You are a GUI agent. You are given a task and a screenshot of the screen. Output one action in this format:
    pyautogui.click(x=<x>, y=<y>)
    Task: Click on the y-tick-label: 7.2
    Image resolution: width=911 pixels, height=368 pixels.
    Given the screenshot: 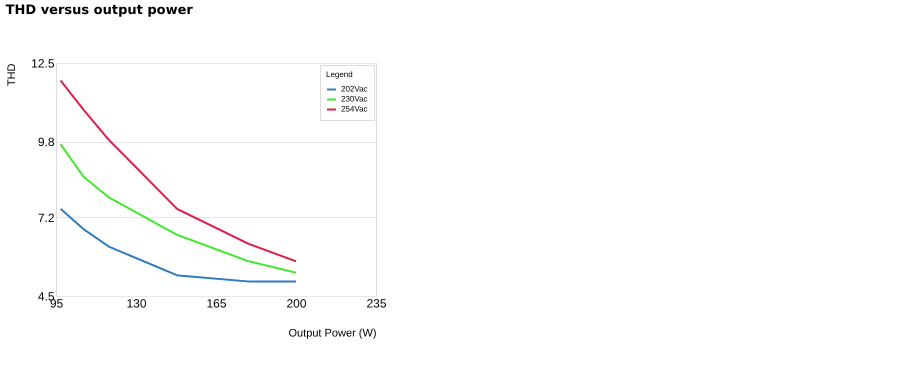 What is the action you would take?
    pyautogui.click(x=46, y=217)
    